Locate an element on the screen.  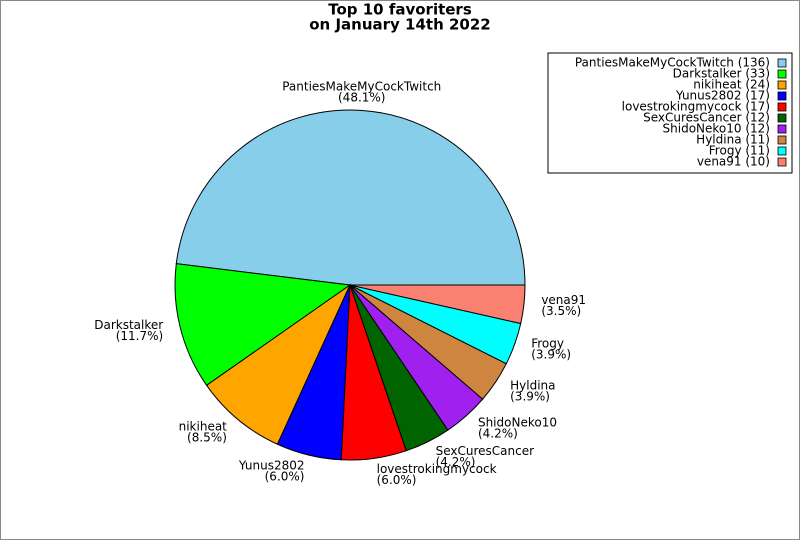
slice-label: lovestrokingmycock is located at coordinates (437, 469).